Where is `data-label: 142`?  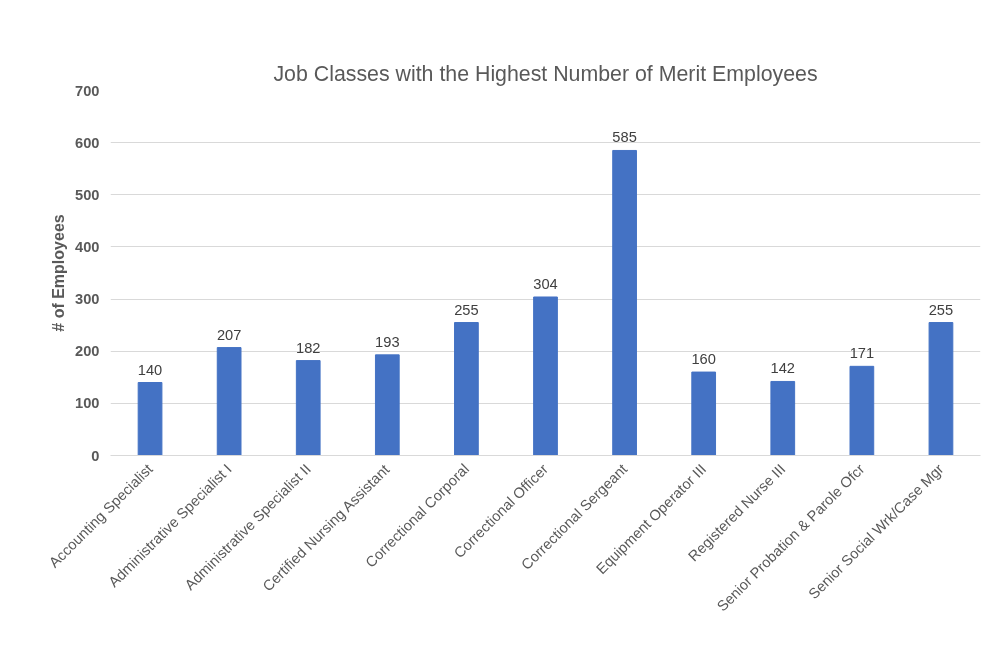 data-label: 142 is located at coordinates (783, 368).